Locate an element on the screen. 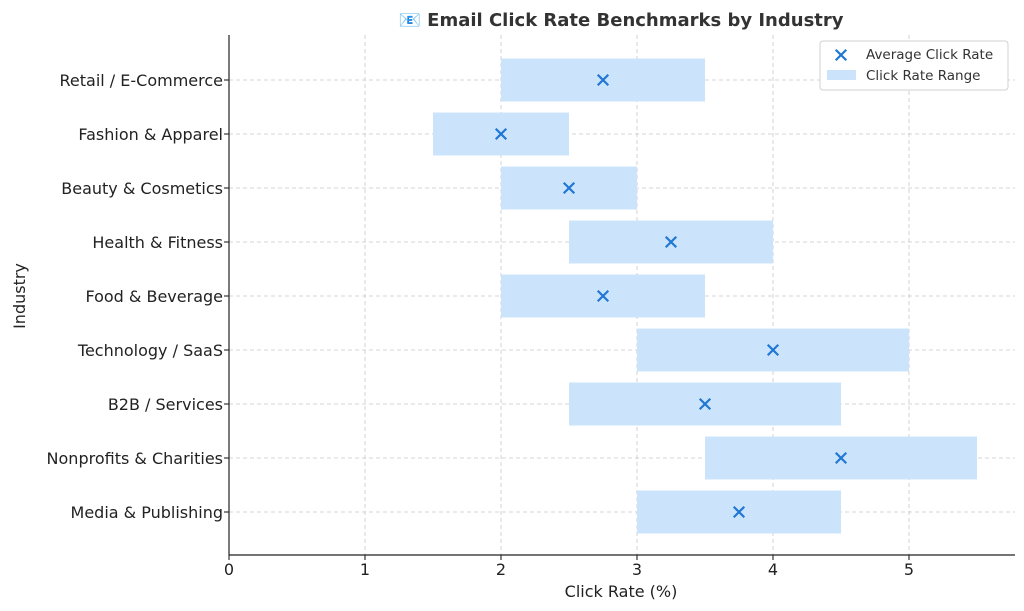 The image size is (1024, 611). legend-range-swatch is located at coordinates (841, 75).